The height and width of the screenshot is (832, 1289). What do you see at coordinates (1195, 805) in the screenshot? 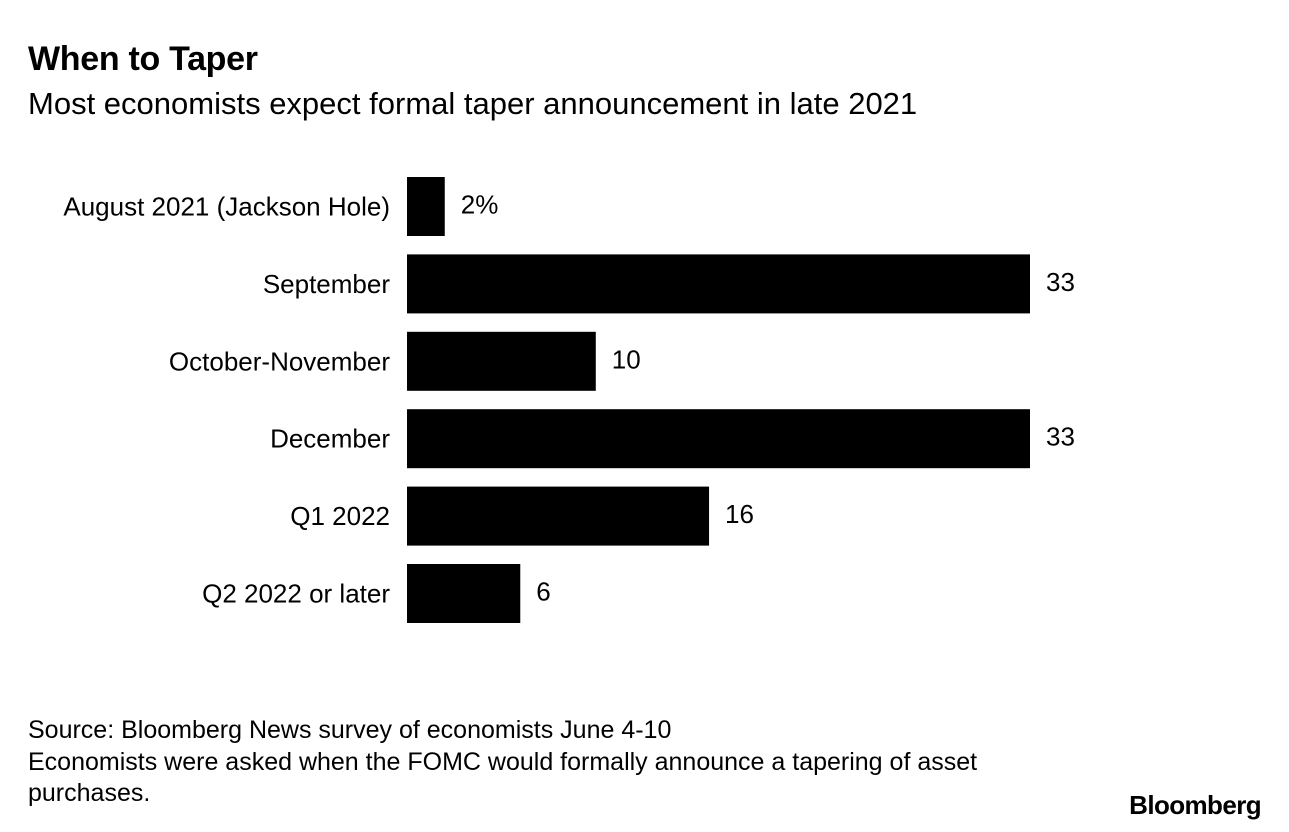
I see `bloomberg-logo: Bloomberg` at bounding box center [1195, 805].